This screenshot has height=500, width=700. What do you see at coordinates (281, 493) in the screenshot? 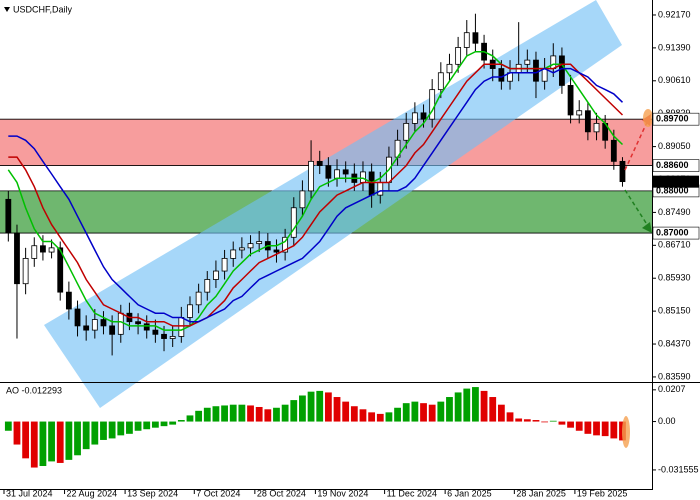
I see `x-tick-label: 28 Oct 2024` at bounding box center [281, 493].